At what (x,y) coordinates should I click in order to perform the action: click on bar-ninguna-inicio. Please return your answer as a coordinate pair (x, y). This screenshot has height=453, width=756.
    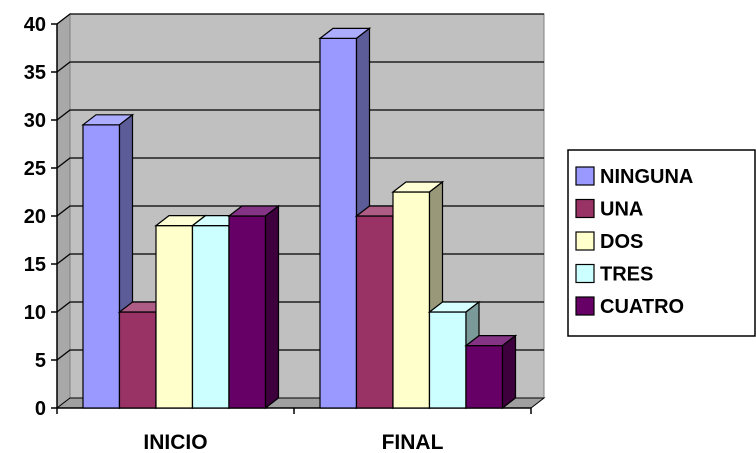
    Looking at the image, I should click on (108, 261).